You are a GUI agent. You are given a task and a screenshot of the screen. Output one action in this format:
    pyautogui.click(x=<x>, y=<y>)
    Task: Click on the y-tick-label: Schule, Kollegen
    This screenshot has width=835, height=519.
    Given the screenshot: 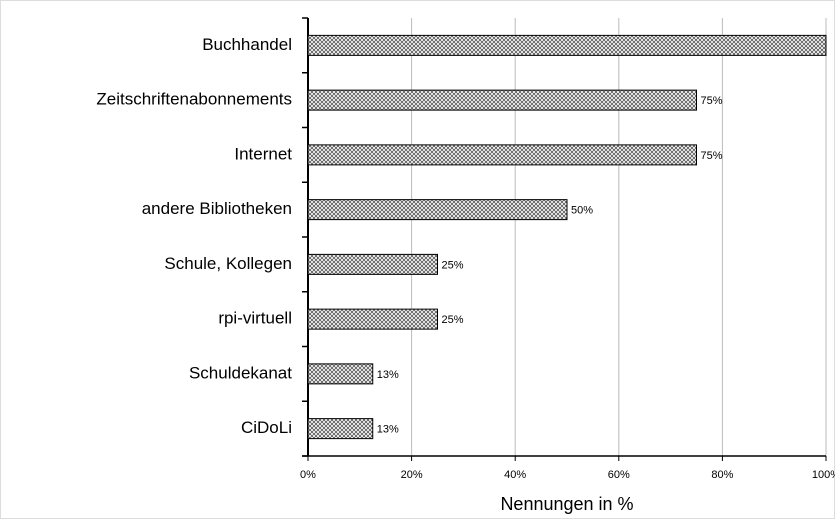 What is the action you would take?
    pyautogui.click(x=228, y=263)
    